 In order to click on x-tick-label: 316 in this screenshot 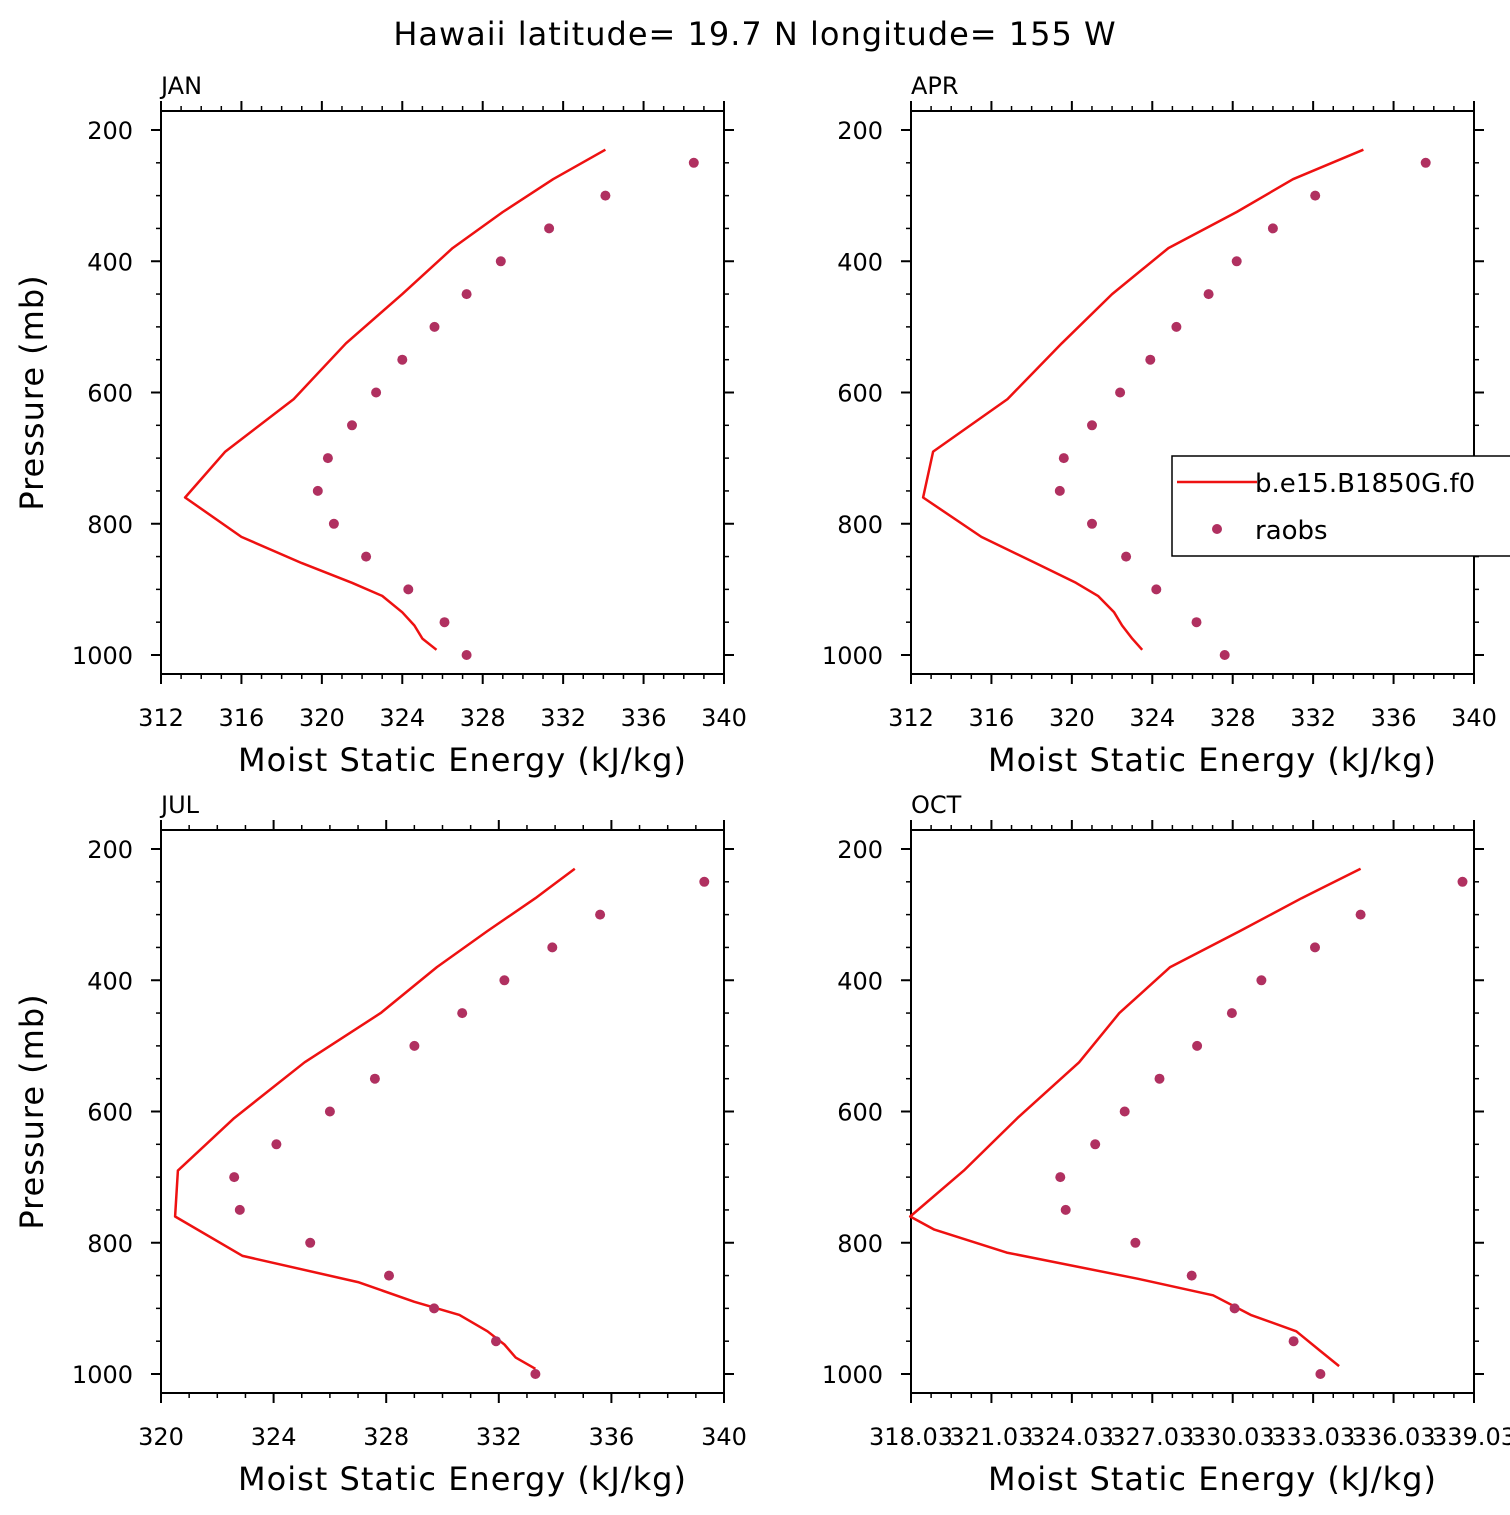, I will do `click(242, 718)`.